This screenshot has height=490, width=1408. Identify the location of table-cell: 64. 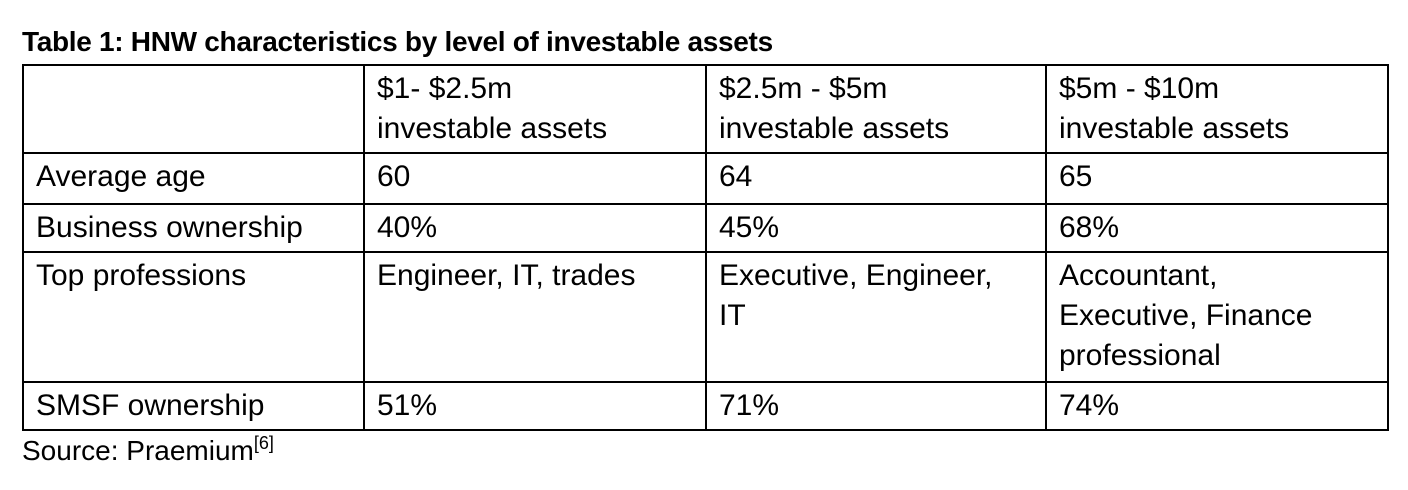
(876, 178).